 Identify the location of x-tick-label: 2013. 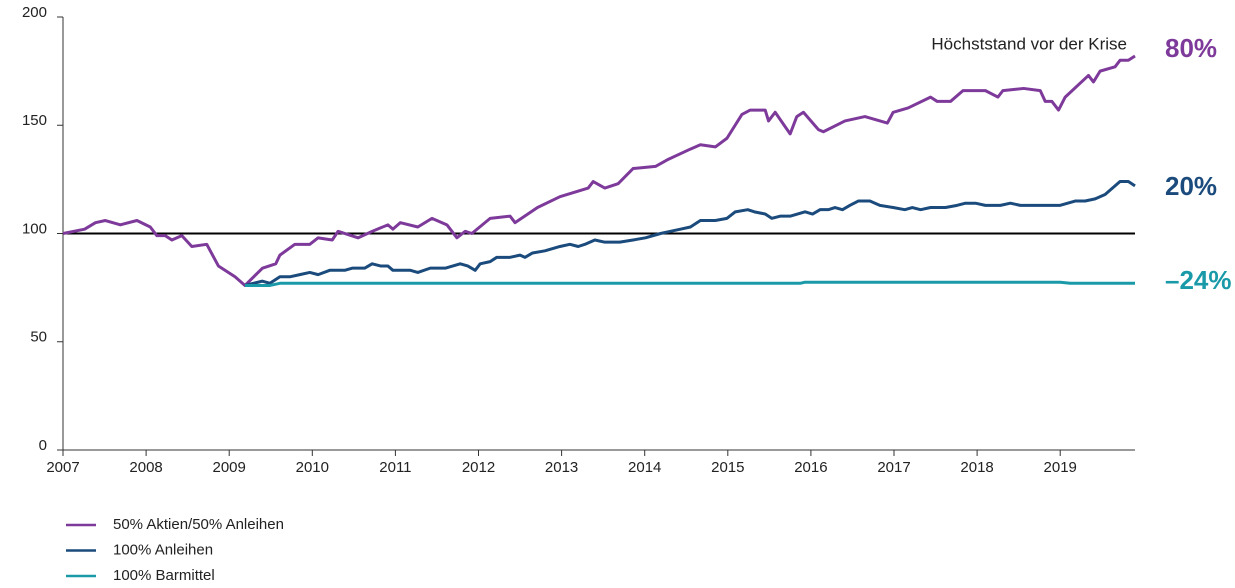
(561, 467).